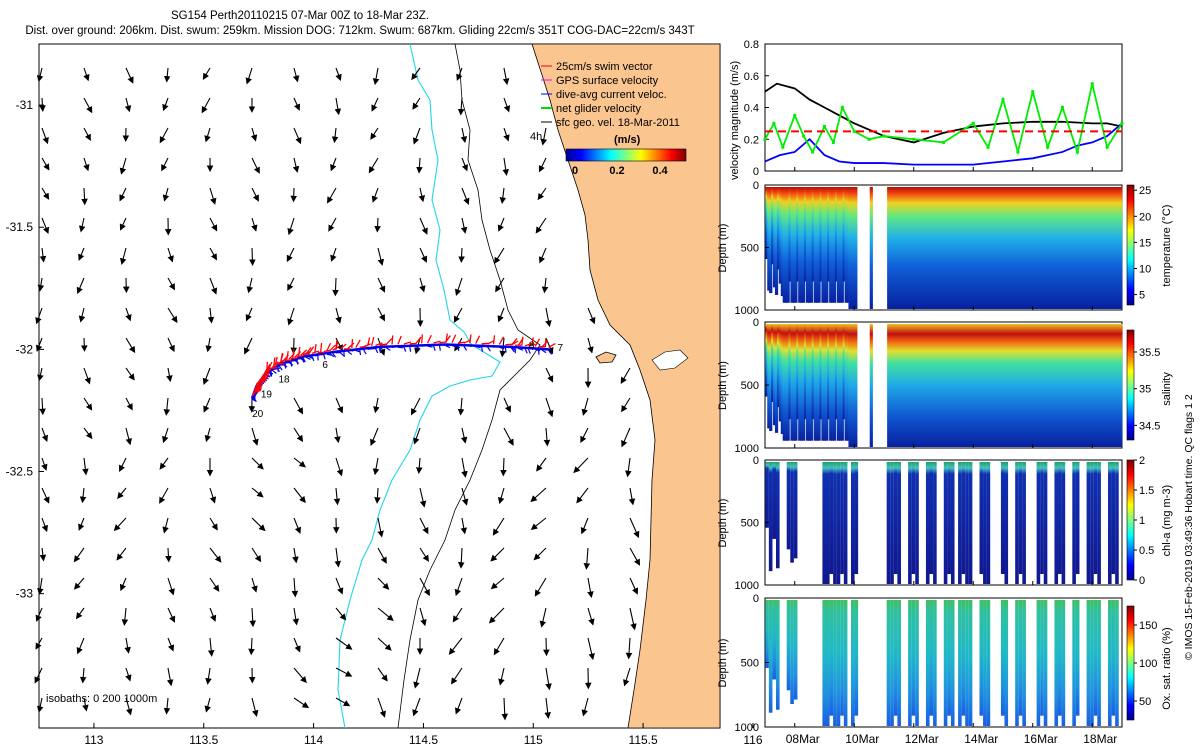  I want to click on colorbar-tick-label: 2, so click(1142, 461).